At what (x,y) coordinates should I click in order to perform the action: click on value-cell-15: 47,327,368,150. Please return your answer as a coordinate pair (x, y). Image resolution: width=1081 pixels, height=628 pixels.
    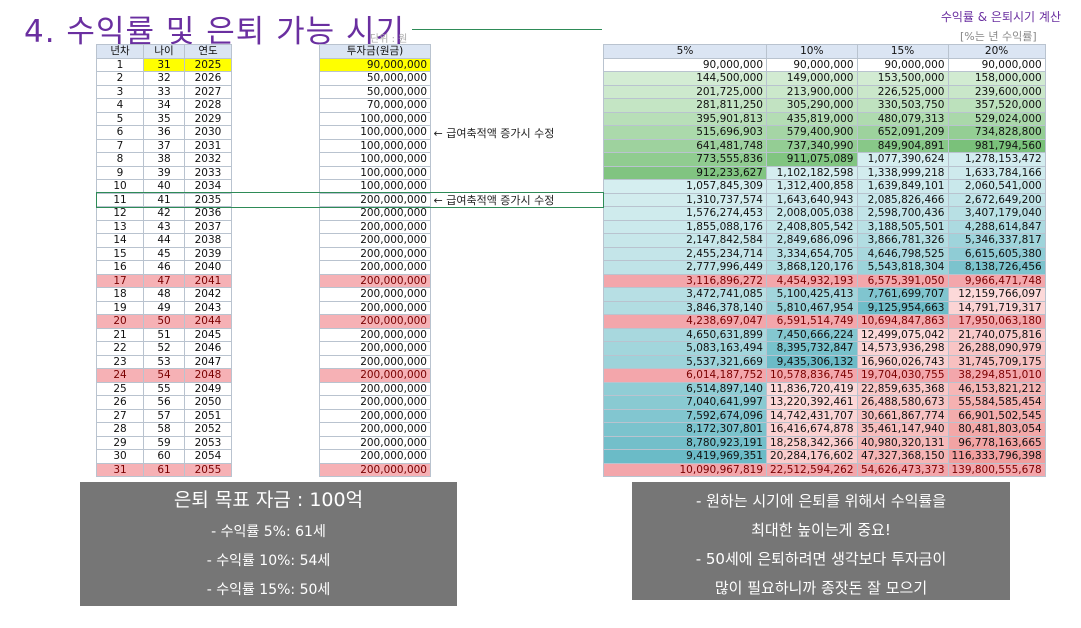
    Looking at the image, I should click on (902, 456).